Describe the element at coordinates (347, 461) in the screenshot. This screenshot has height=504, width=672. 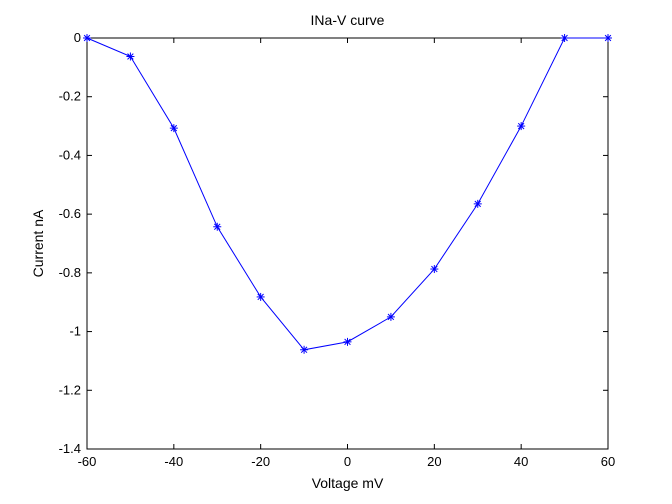
I see `x-tick-label: 0` at that location.